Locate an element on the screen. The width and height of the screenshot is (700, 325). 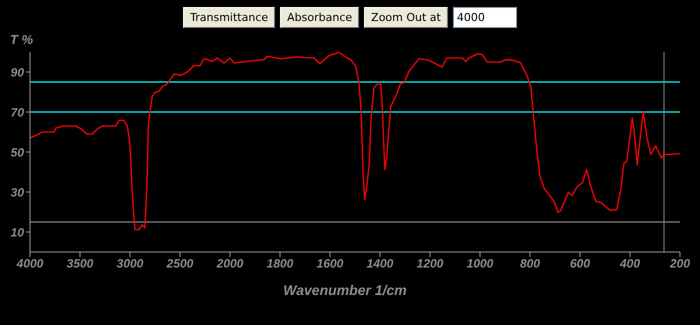
x-tick-label: 600 is located at coordinates (580, 263).